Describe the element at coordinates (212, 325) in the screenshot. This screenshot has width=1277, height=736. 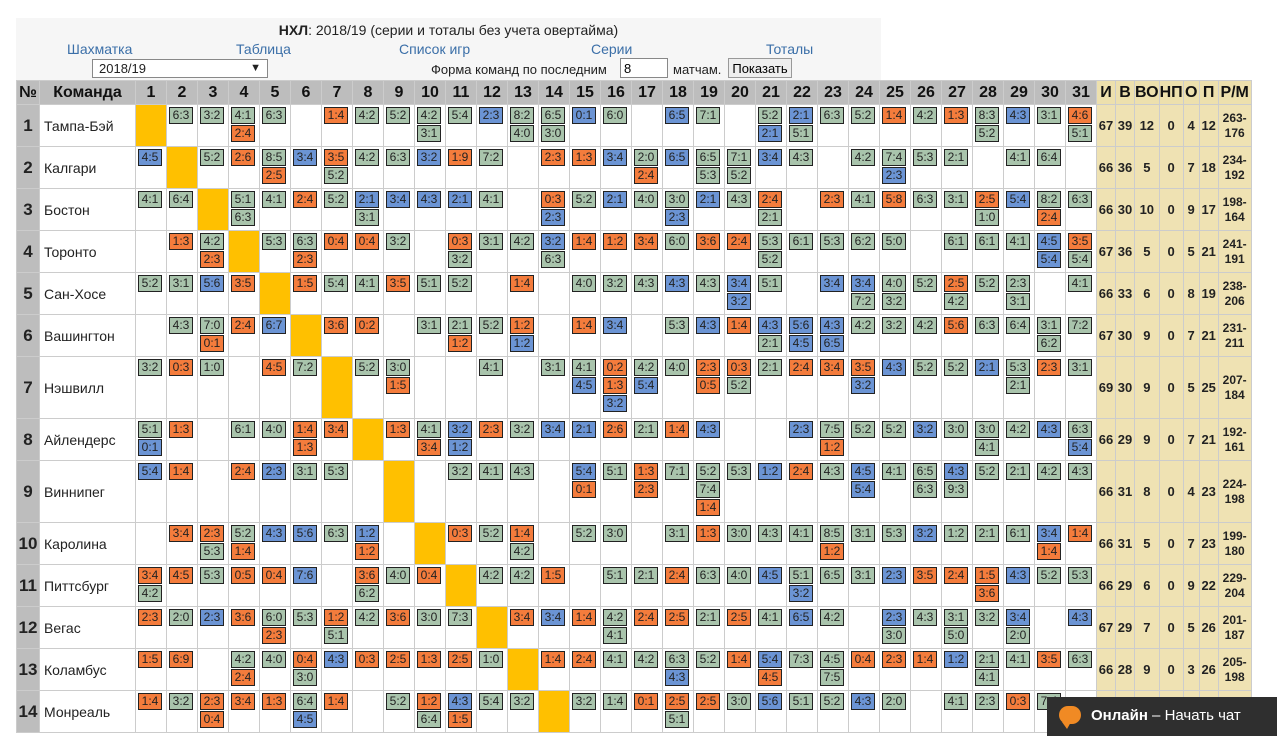
I see `score-box: 7:0` at that location.